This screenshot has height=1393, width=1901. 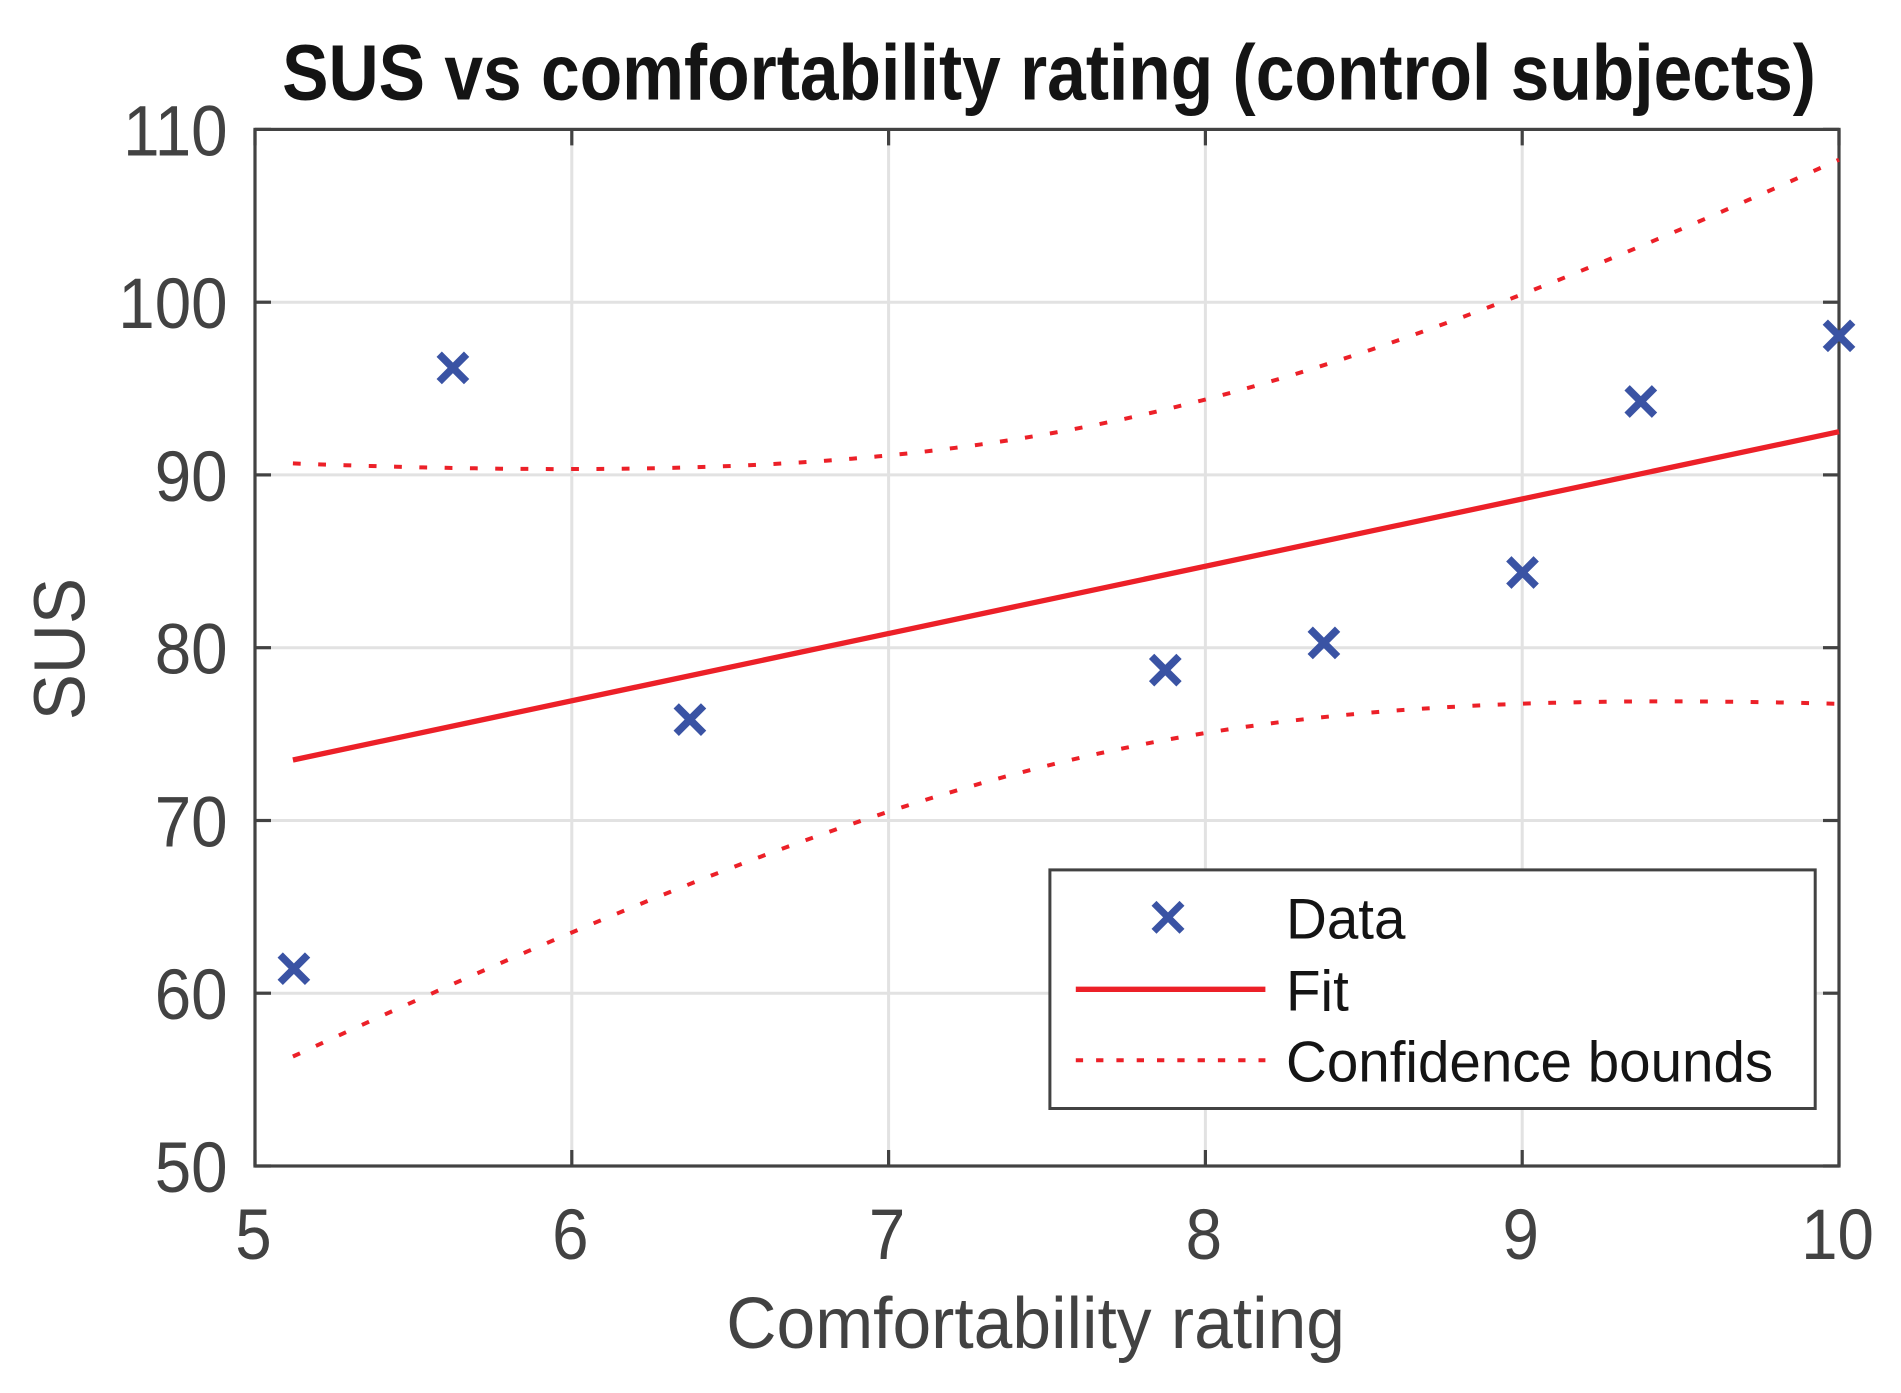 What do you see at coordinates (172, 304) in the screenshot?
I see `svg-text: 100` at bounding box center [172, 304].